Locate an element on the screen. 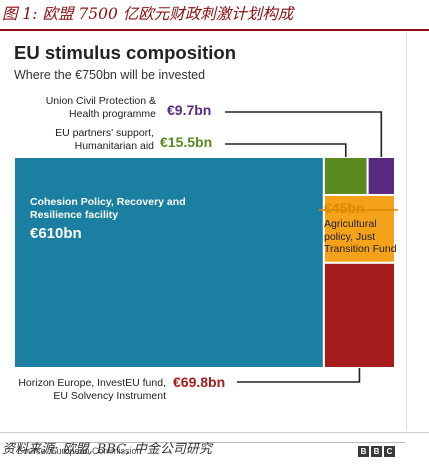 This screenshot has height=466, width=429. bbc-logo-c: C is located at coordinates (389, 451).